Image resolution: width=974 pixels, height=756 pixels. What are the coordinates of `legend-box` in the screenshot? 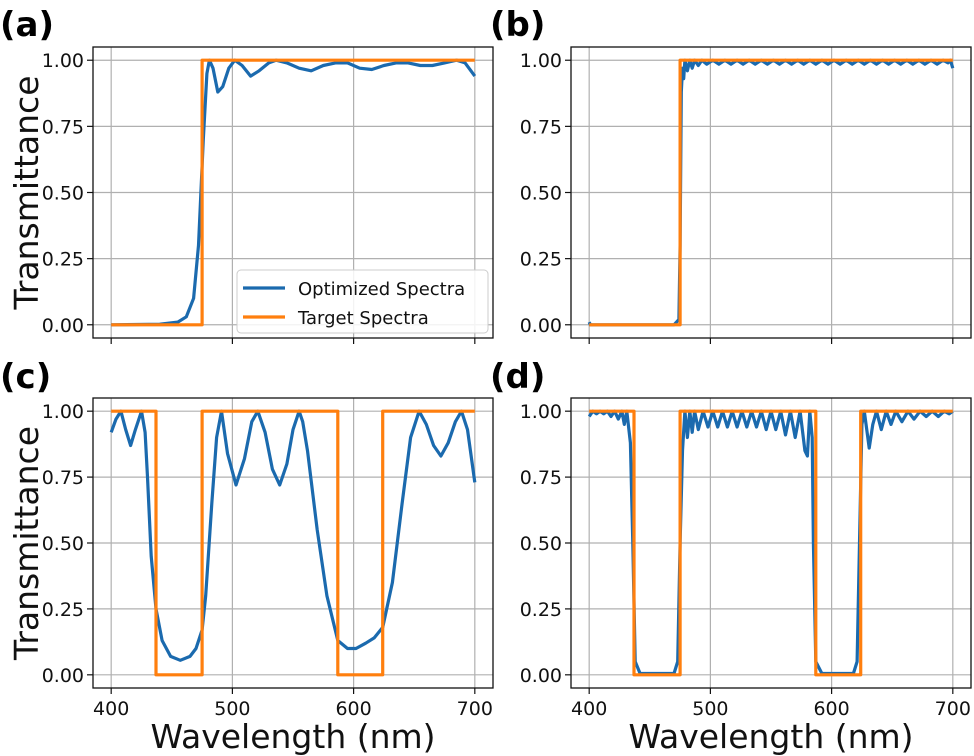 It's located at (362, 301).